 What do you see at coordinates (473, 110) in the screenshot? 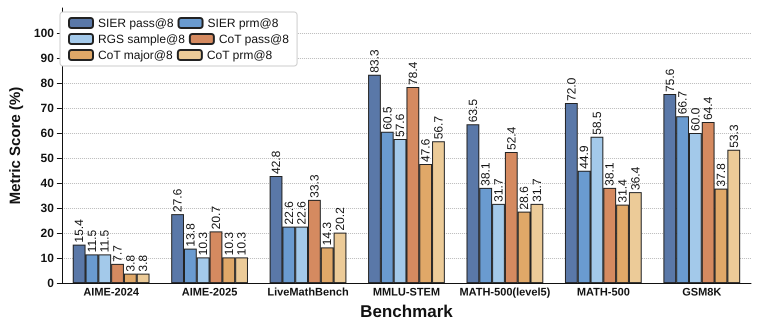
I see `data-label: 63.5` at bounding box center [473, 110].